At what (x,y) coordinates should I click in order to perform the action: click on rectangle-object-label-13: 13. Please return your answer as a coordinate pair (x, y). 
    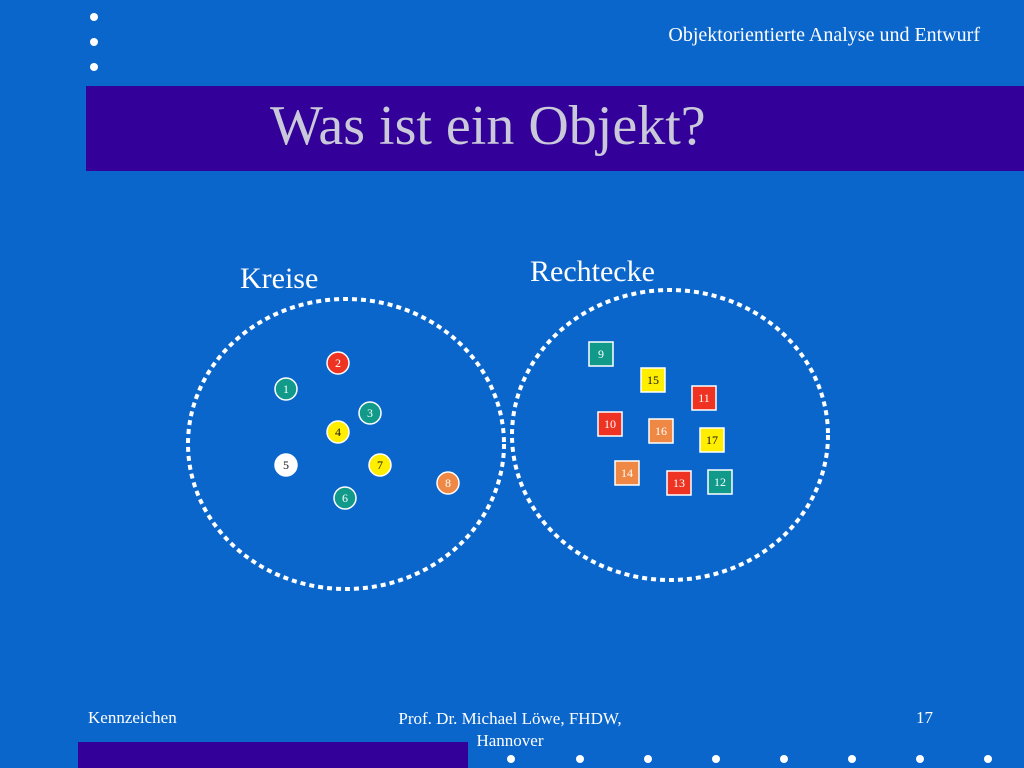
    Looking at the image, I should click on (679, 483).